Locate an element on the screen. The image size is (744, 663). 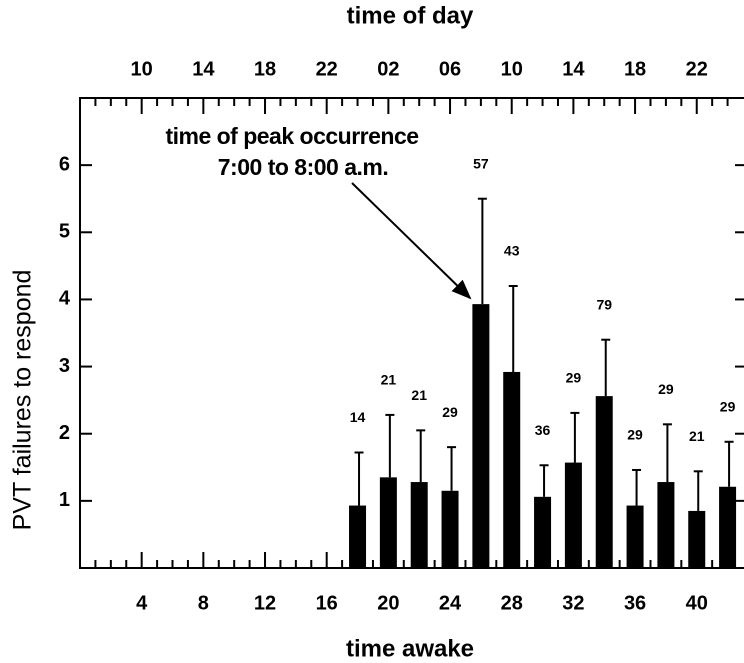
x-tick-label: 28 is located at coordinates (512, 603).